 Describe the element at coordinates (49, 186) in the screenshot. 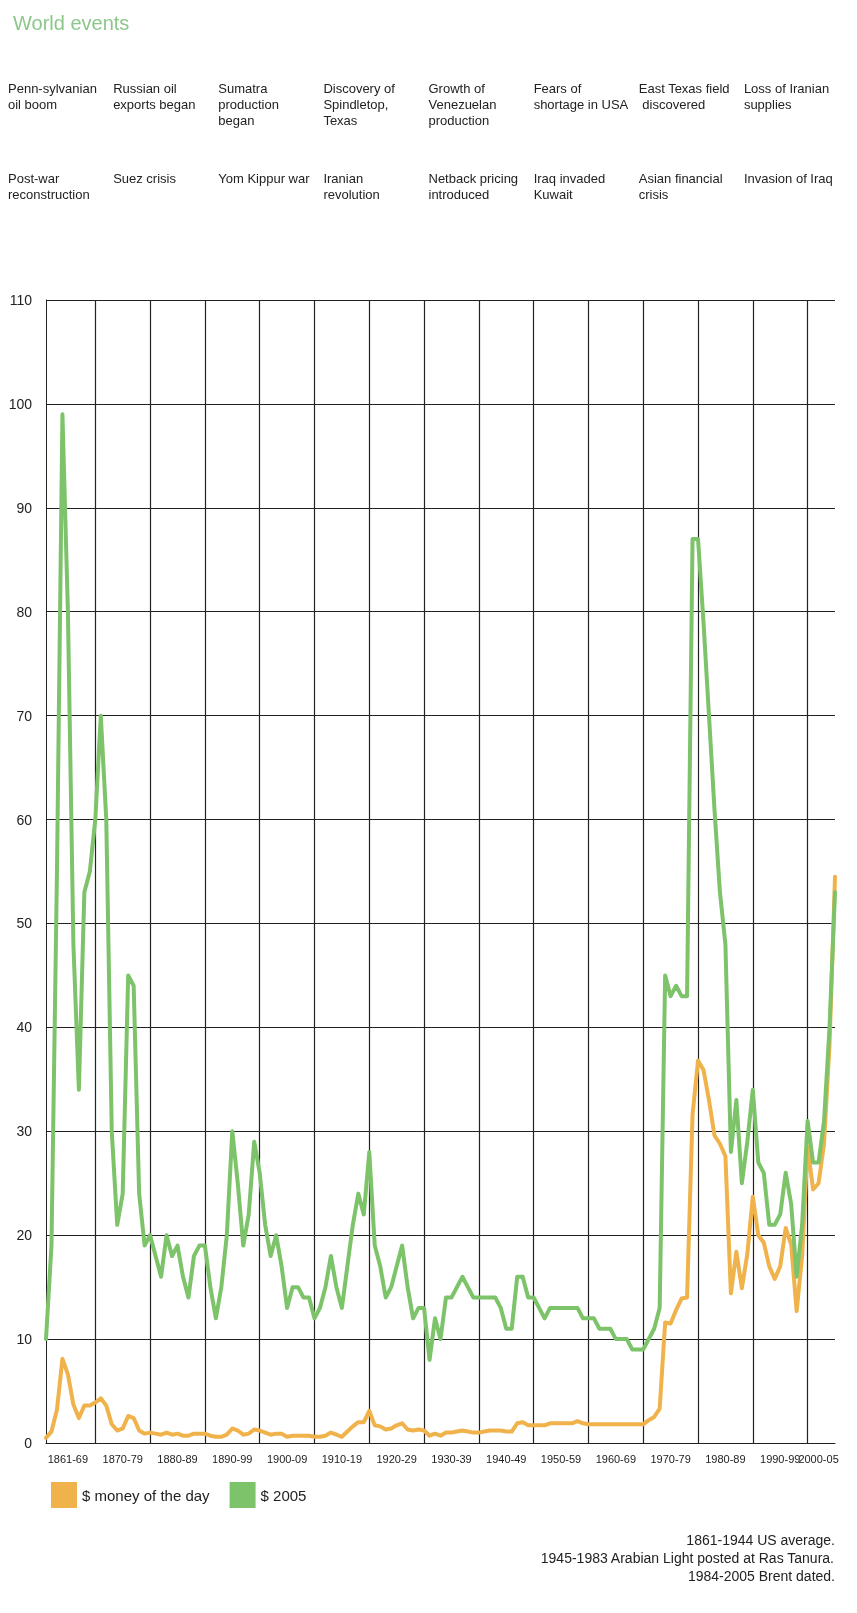

I see `text: Post-war reconstruction` at that location.